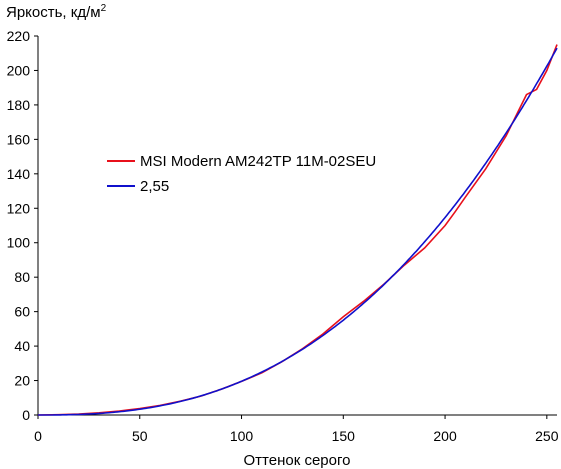  I want to click on y-tick-label: 40, so click(22, 346).